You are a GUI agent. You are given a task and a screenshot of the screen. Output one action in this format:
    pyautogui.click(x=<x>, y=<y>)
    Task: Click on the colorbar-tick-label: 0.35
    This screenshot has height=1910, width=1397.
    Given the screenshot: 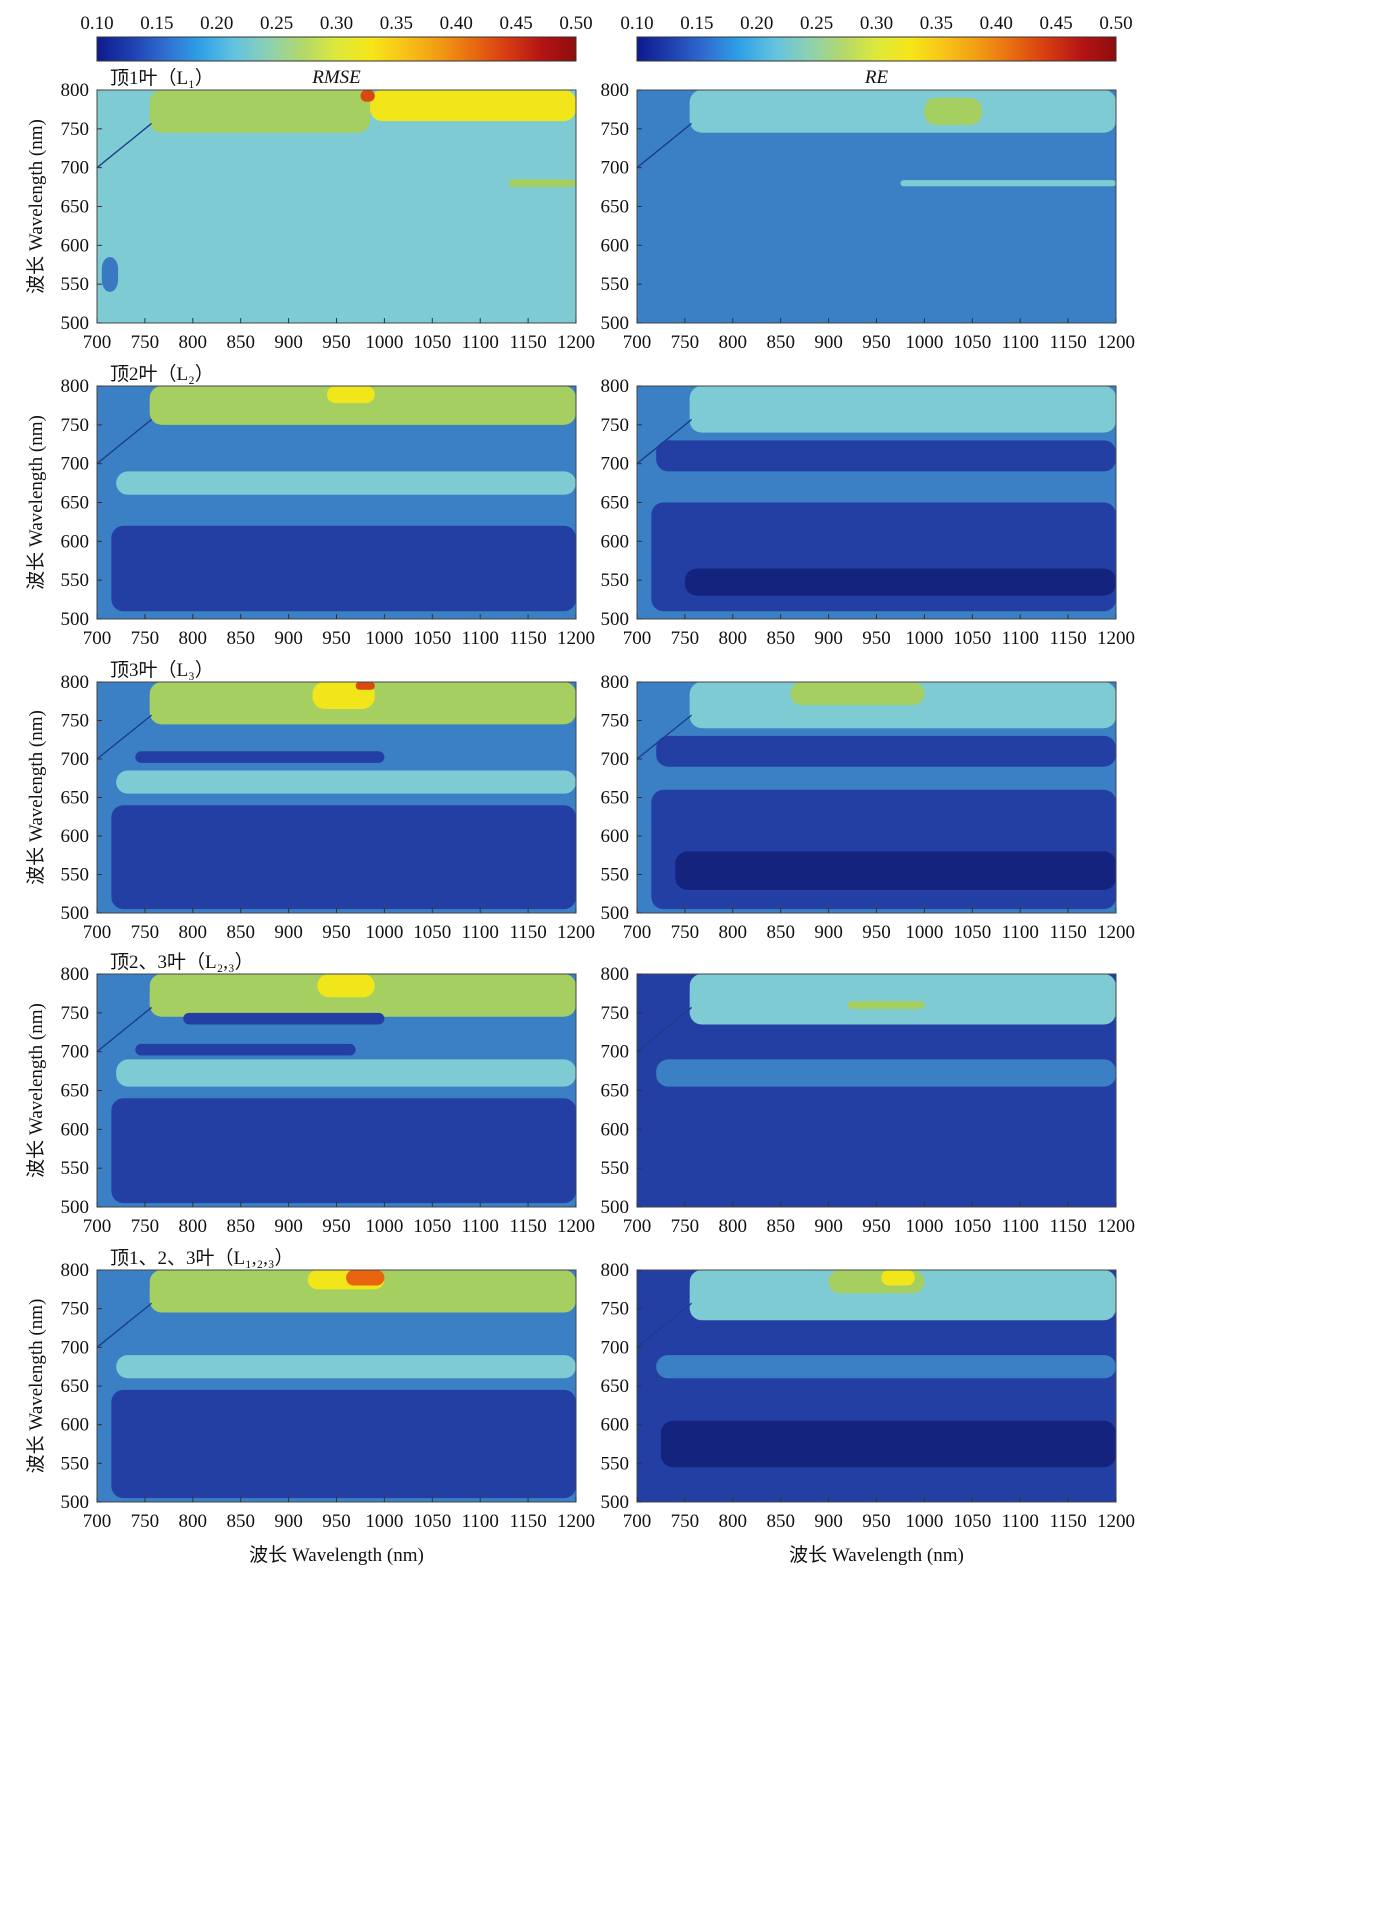 What is the action you would take?
    pyautogui.click(x=396, y=23)
    